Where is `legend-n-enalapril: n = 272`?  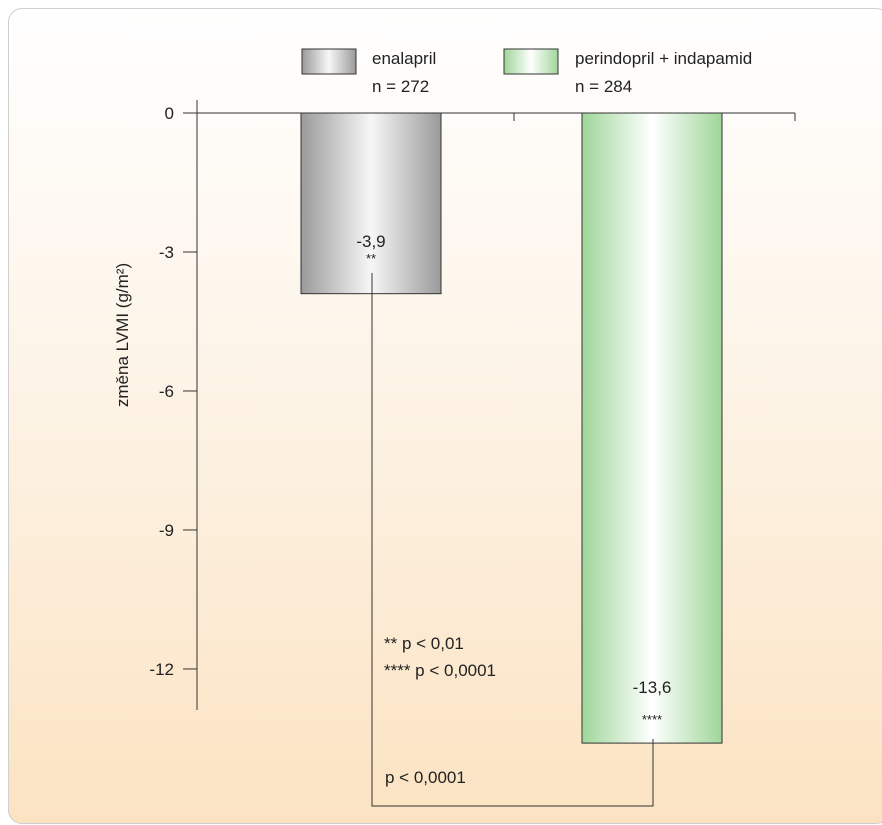 legend-n-enalapril: n = 272 is located at coordinates (400, 86).